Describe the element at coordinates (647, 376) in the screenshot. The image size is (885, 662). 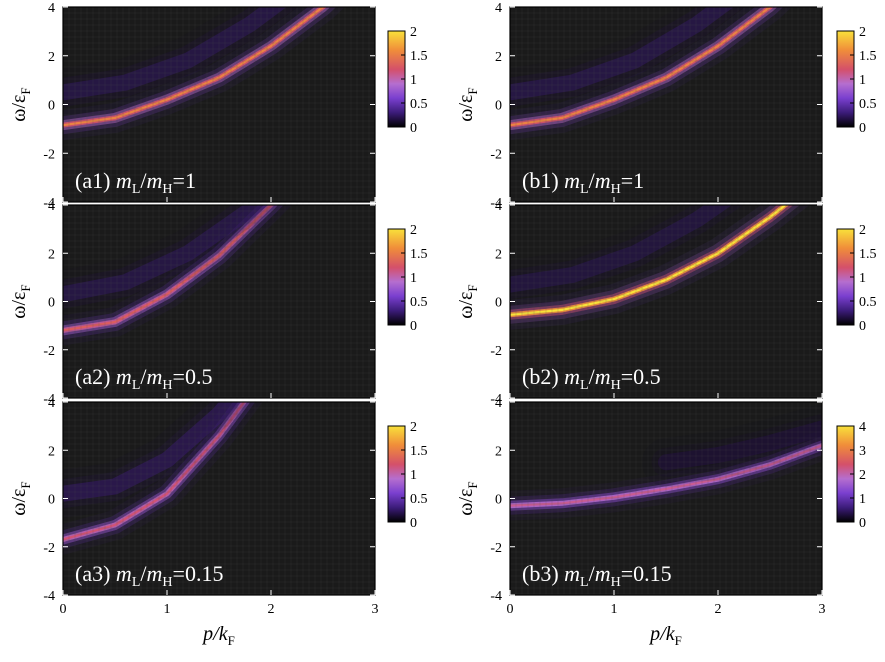
I see `panel-label-ratio: 0.5` at that location.